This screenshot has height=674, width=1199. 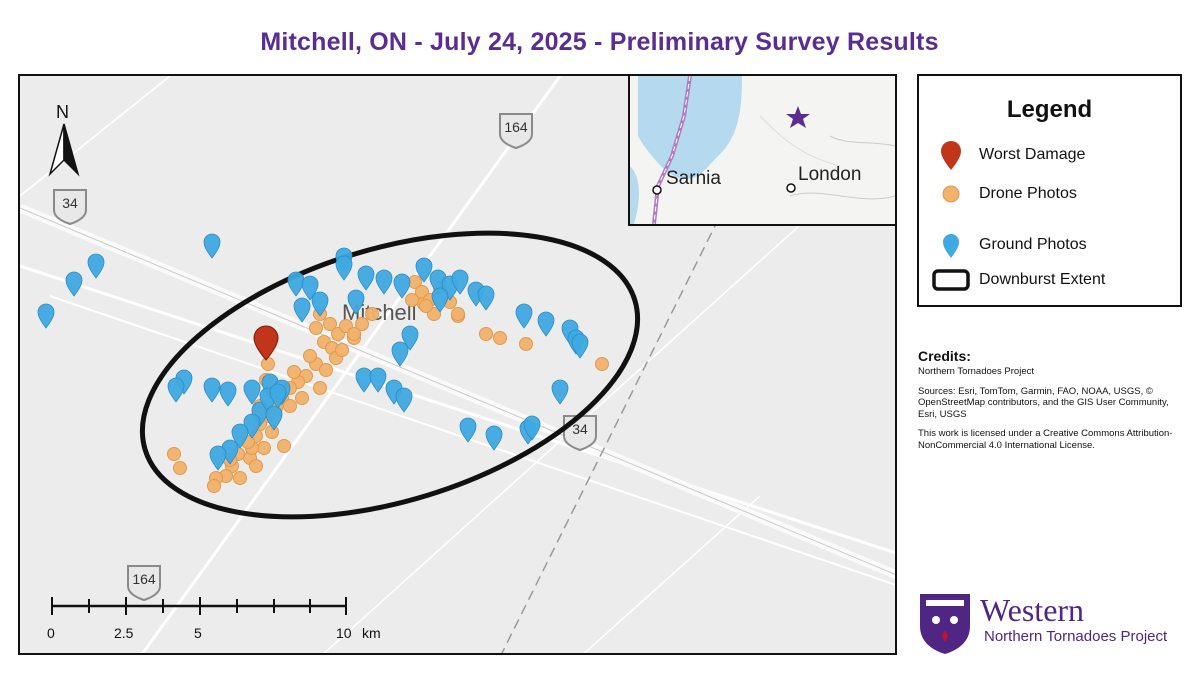 What do you see at coordinates (1049, 245) in the screenshot?
I see `legend-item-ground-photos: Ground Photos` at bounding box center [1049, 245].